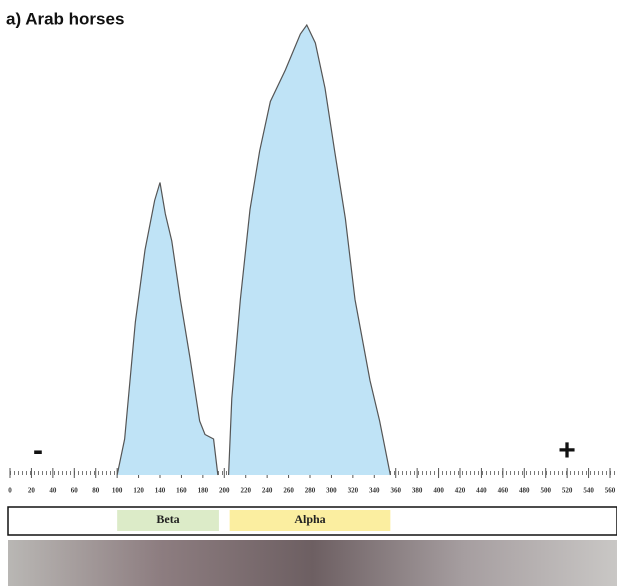 The height and width of the screenshot is (586, 617). I want to click on x-tick-label: 220, so click(245, 491).